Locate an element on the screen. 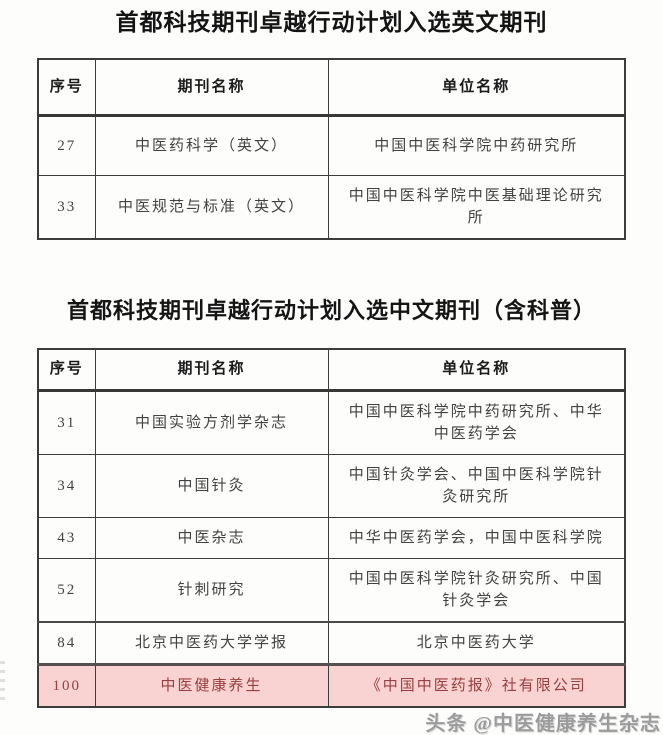  table-row: 31 中国实验方剂学杂志 中国中医科学院中药研究所、中华中医药学会 is located at coordinates (331, 422).